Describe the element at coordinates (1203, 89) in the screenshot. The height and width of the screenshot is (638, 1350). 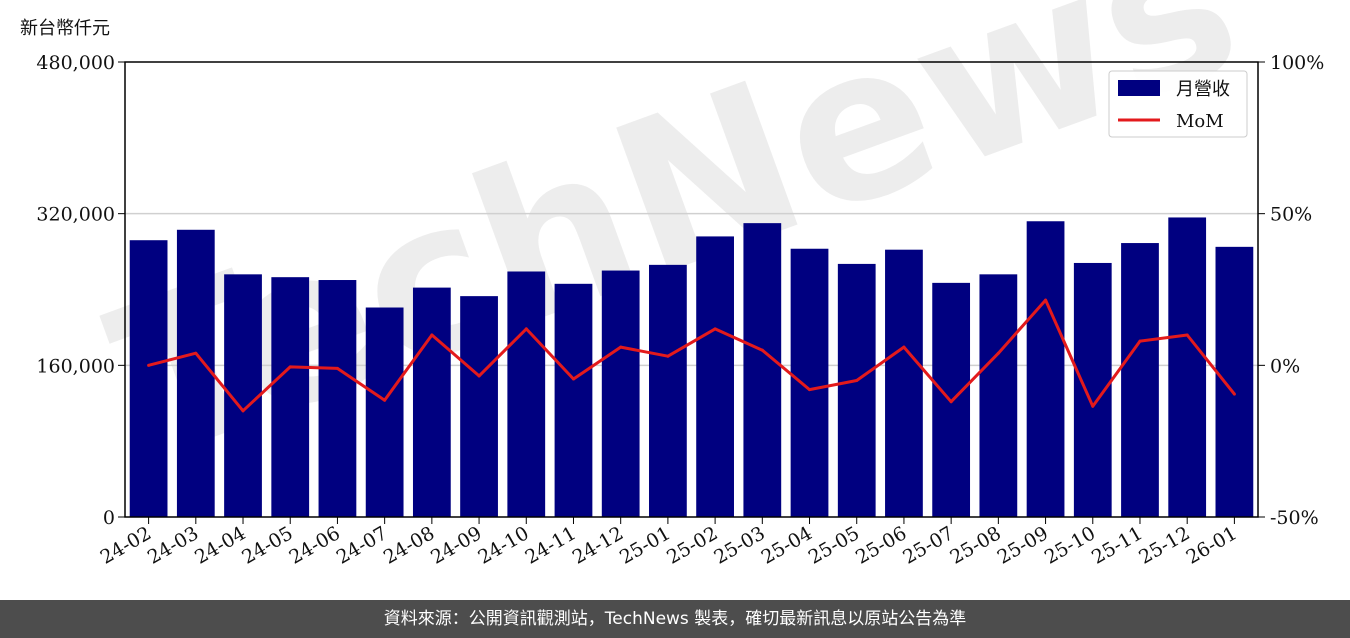
I see `legend-label-revenue: 月營收` at that location.